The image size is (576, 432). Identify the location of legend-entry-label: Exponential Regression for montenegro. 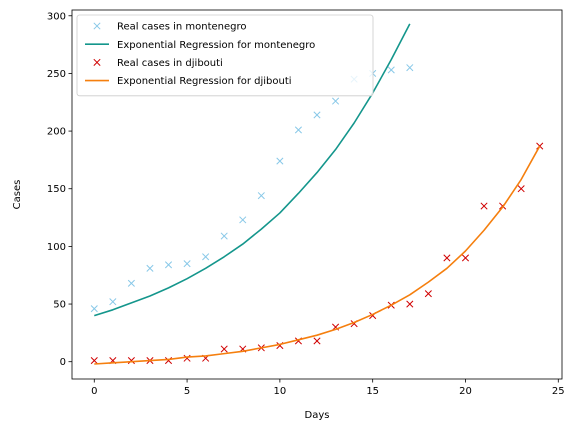
(216, 45).